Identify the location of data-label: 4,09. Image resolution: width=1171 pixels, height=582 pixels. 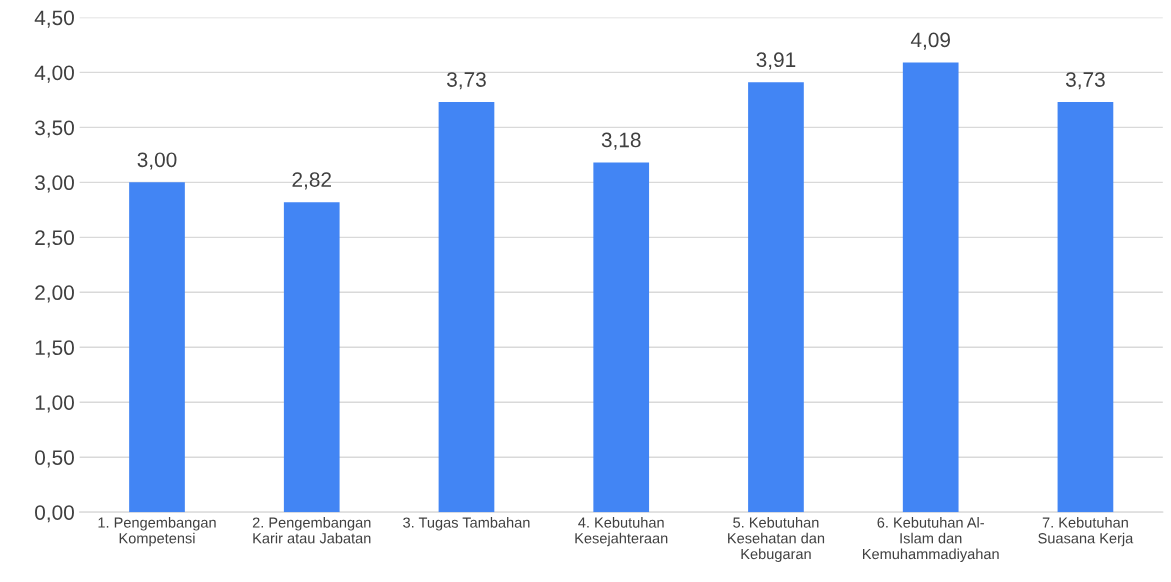
(930, 41).